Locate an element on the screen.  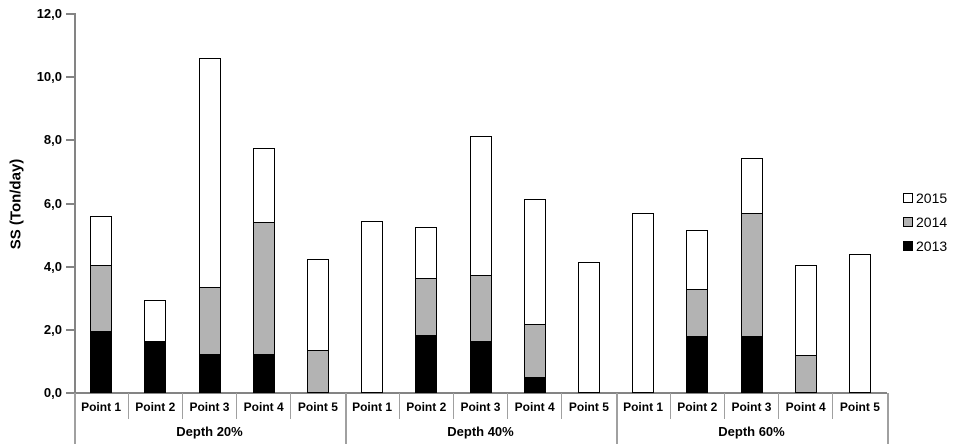
y-tick-label: 6,0 is located at coordinates (52, 203).